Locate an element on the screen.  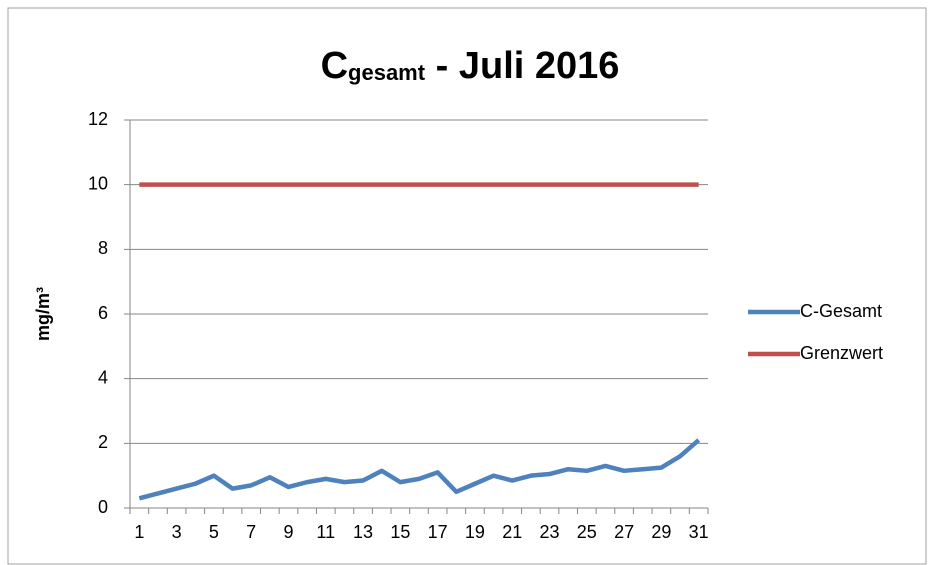
x-tick-label: 1 is located at coordinates (139, 532).